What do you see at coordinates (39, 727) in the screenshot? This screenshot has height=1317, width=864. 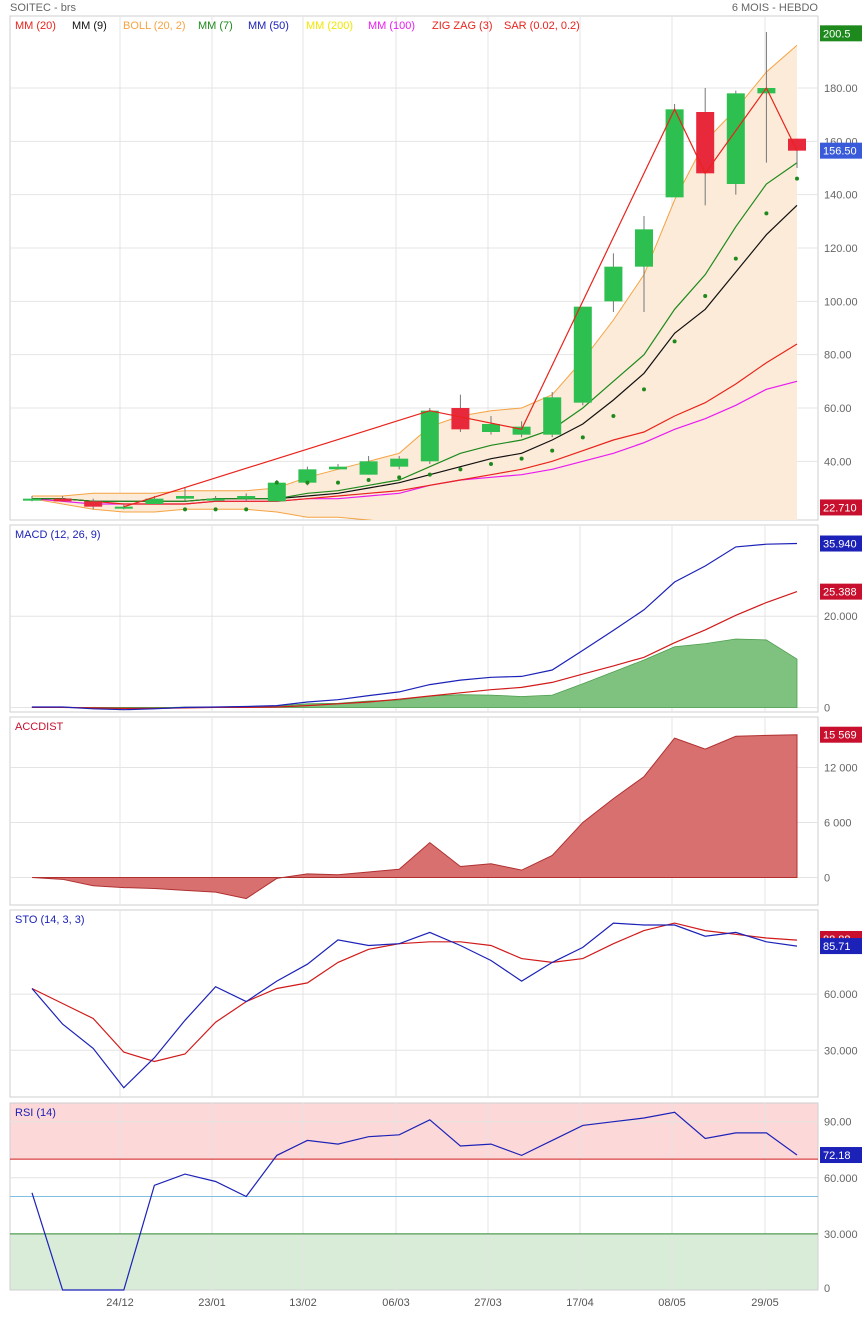 I see `panel-title: ACCDIST` at bounding box center [39, 727].